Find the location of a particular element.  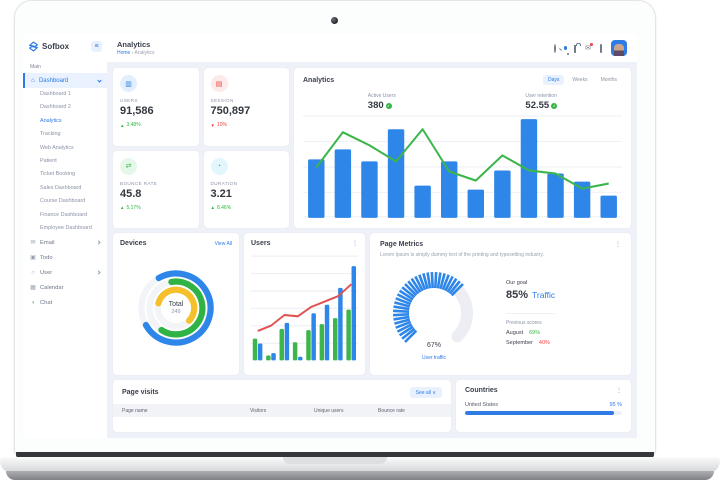

prev-value: 69% is located at coordinates (535, 332).